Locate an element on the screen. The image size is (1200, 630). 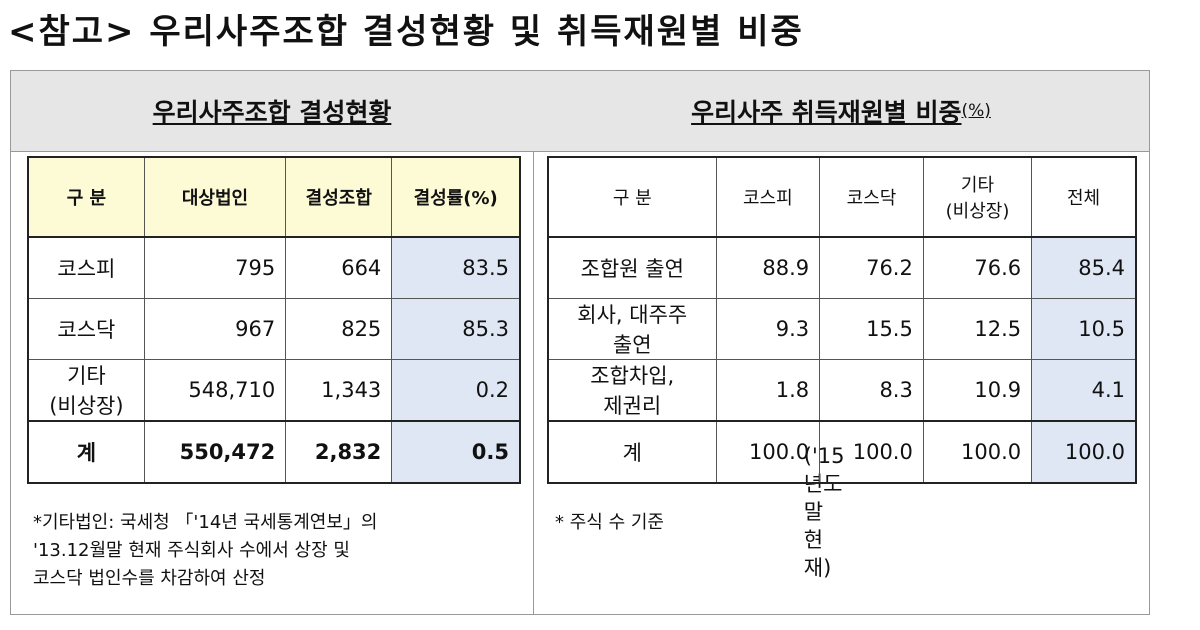
table-cell: 0.2 is located at coordinates (456, 390).